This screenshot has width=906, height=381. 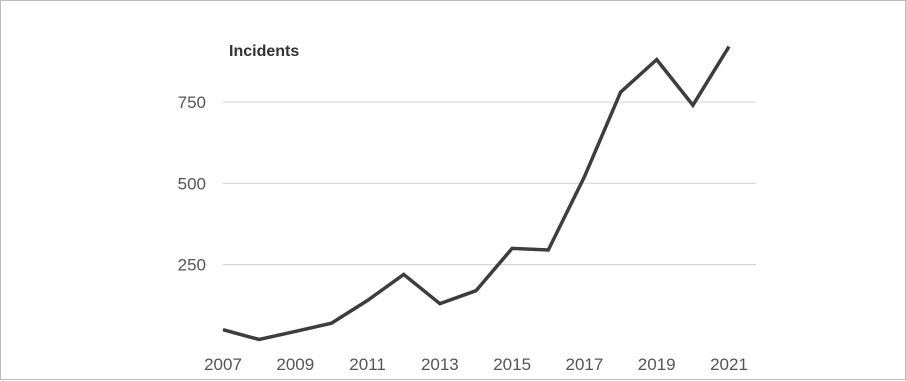 I want to click on y-tick-label: 750, so click(x=192, y=102).